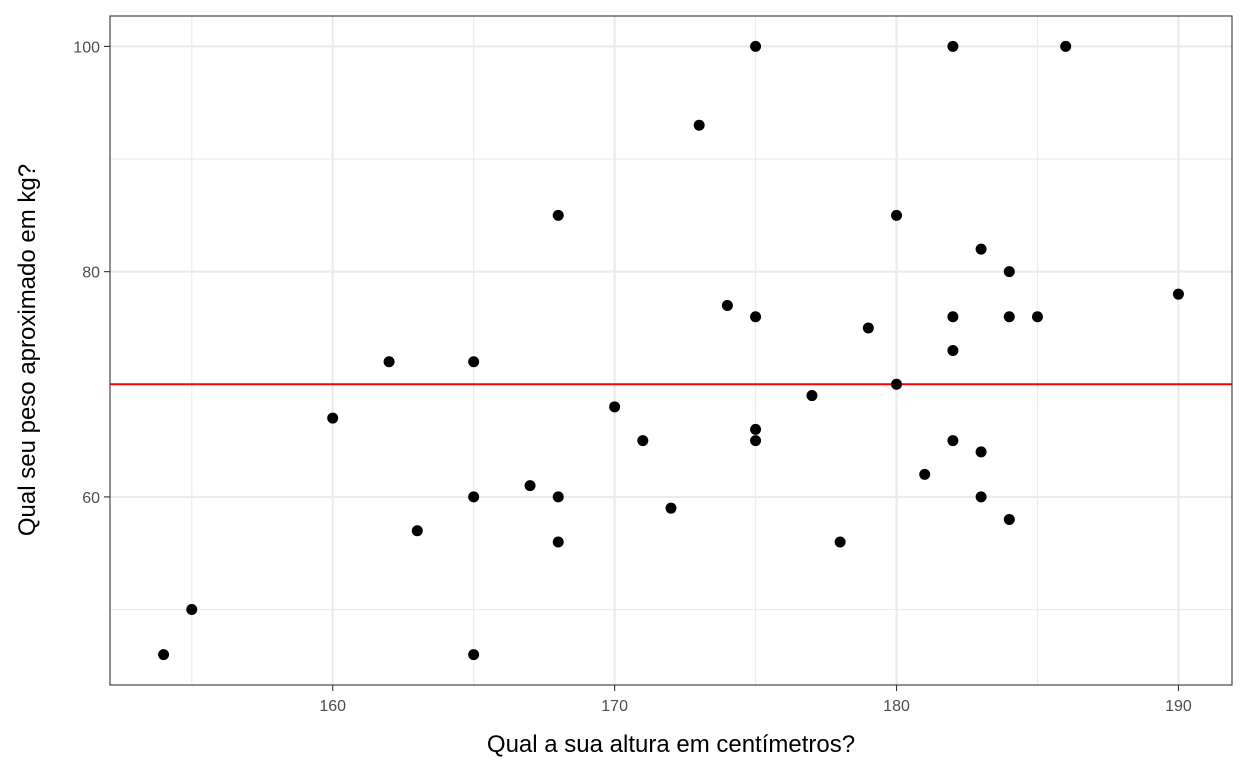 The width and height of the screenshot is (1248, 768). Describe the element at coordinates (91, 498) in the screenshot. I see `y-tick-label: 60` at that location.